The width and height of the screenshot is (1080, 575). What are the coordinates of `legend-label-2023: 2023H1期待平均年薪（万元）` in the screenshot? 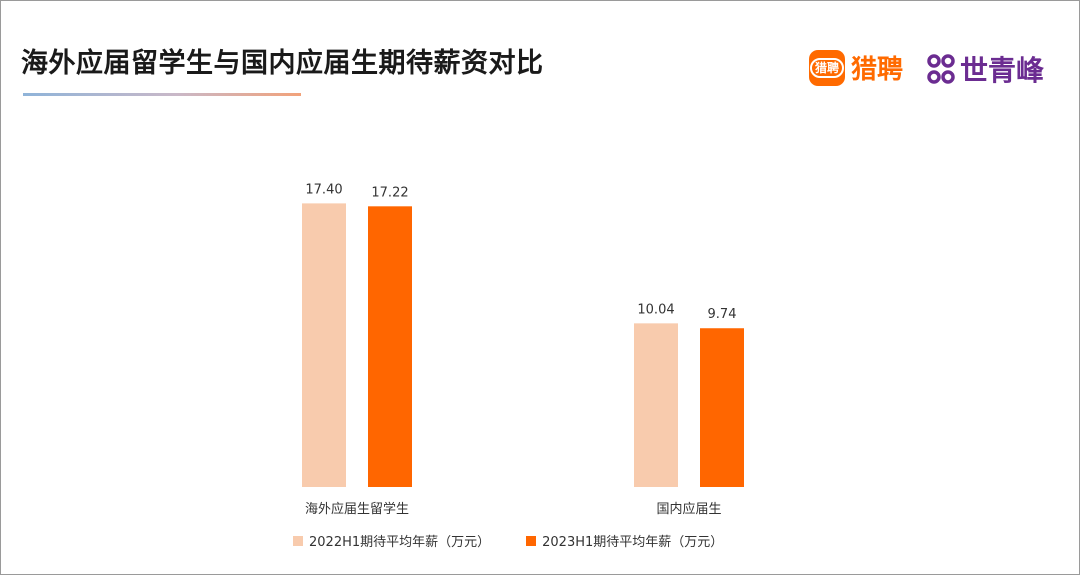 It's located at (633, 542).